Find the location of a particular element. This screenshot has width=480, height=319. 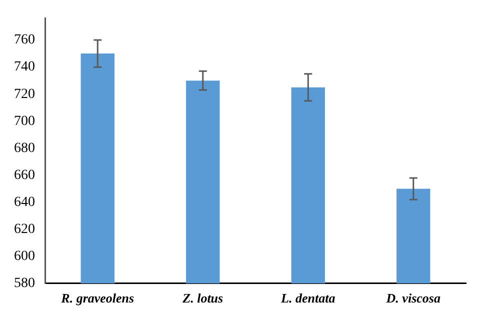

y-tick-label: 680 is located at coordinates (24, 148).